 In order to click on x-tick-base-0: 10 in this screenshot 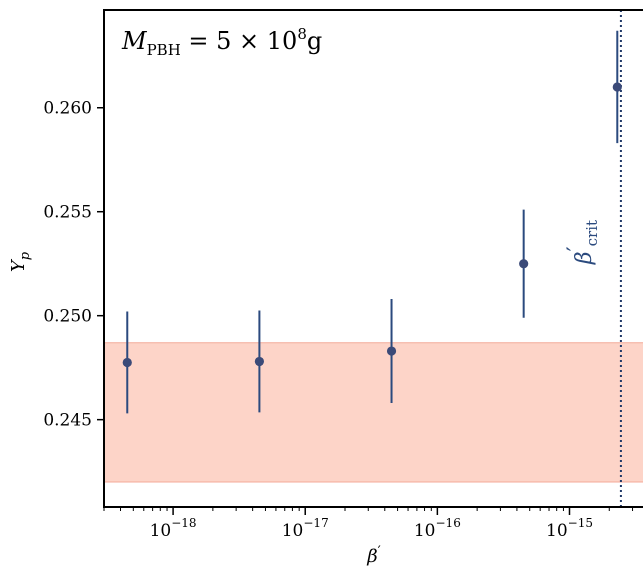, I will do `click(161, 531)`.